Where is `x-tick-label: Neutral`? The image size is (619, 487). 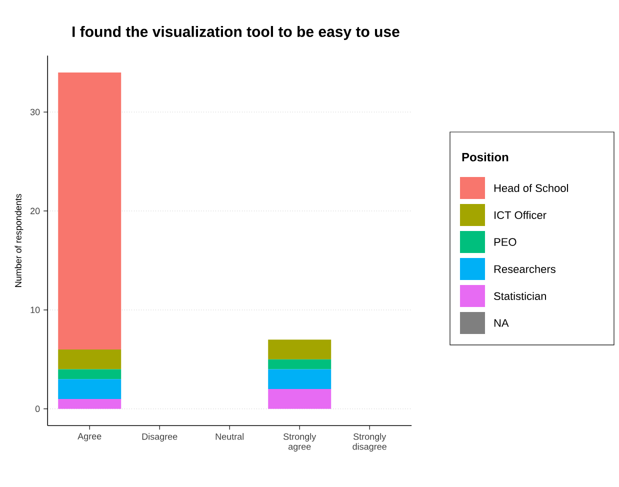 x-tick-label: Neutral is located at coordinates (230, 436).